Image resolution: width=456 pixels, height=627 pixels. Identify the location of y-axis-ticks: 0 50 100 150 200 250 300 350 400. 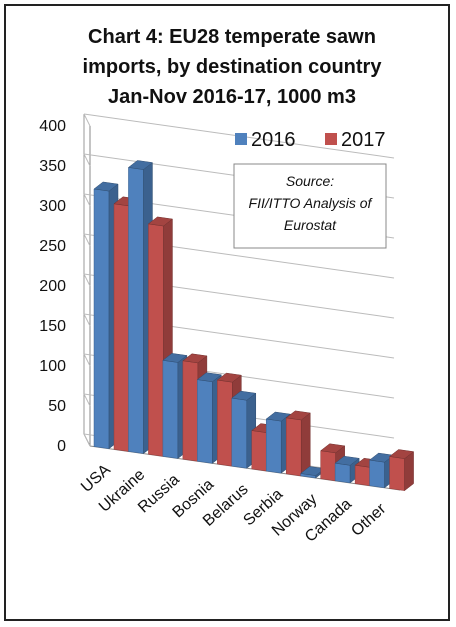
(52, 286).